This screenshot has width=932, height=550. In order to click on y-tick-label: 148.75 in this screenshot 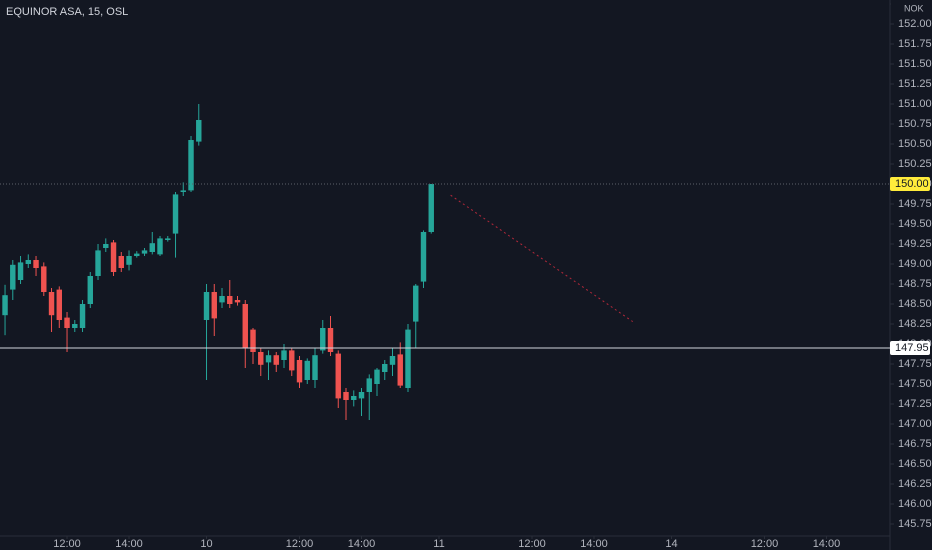, I will do `click(915, 284)`.